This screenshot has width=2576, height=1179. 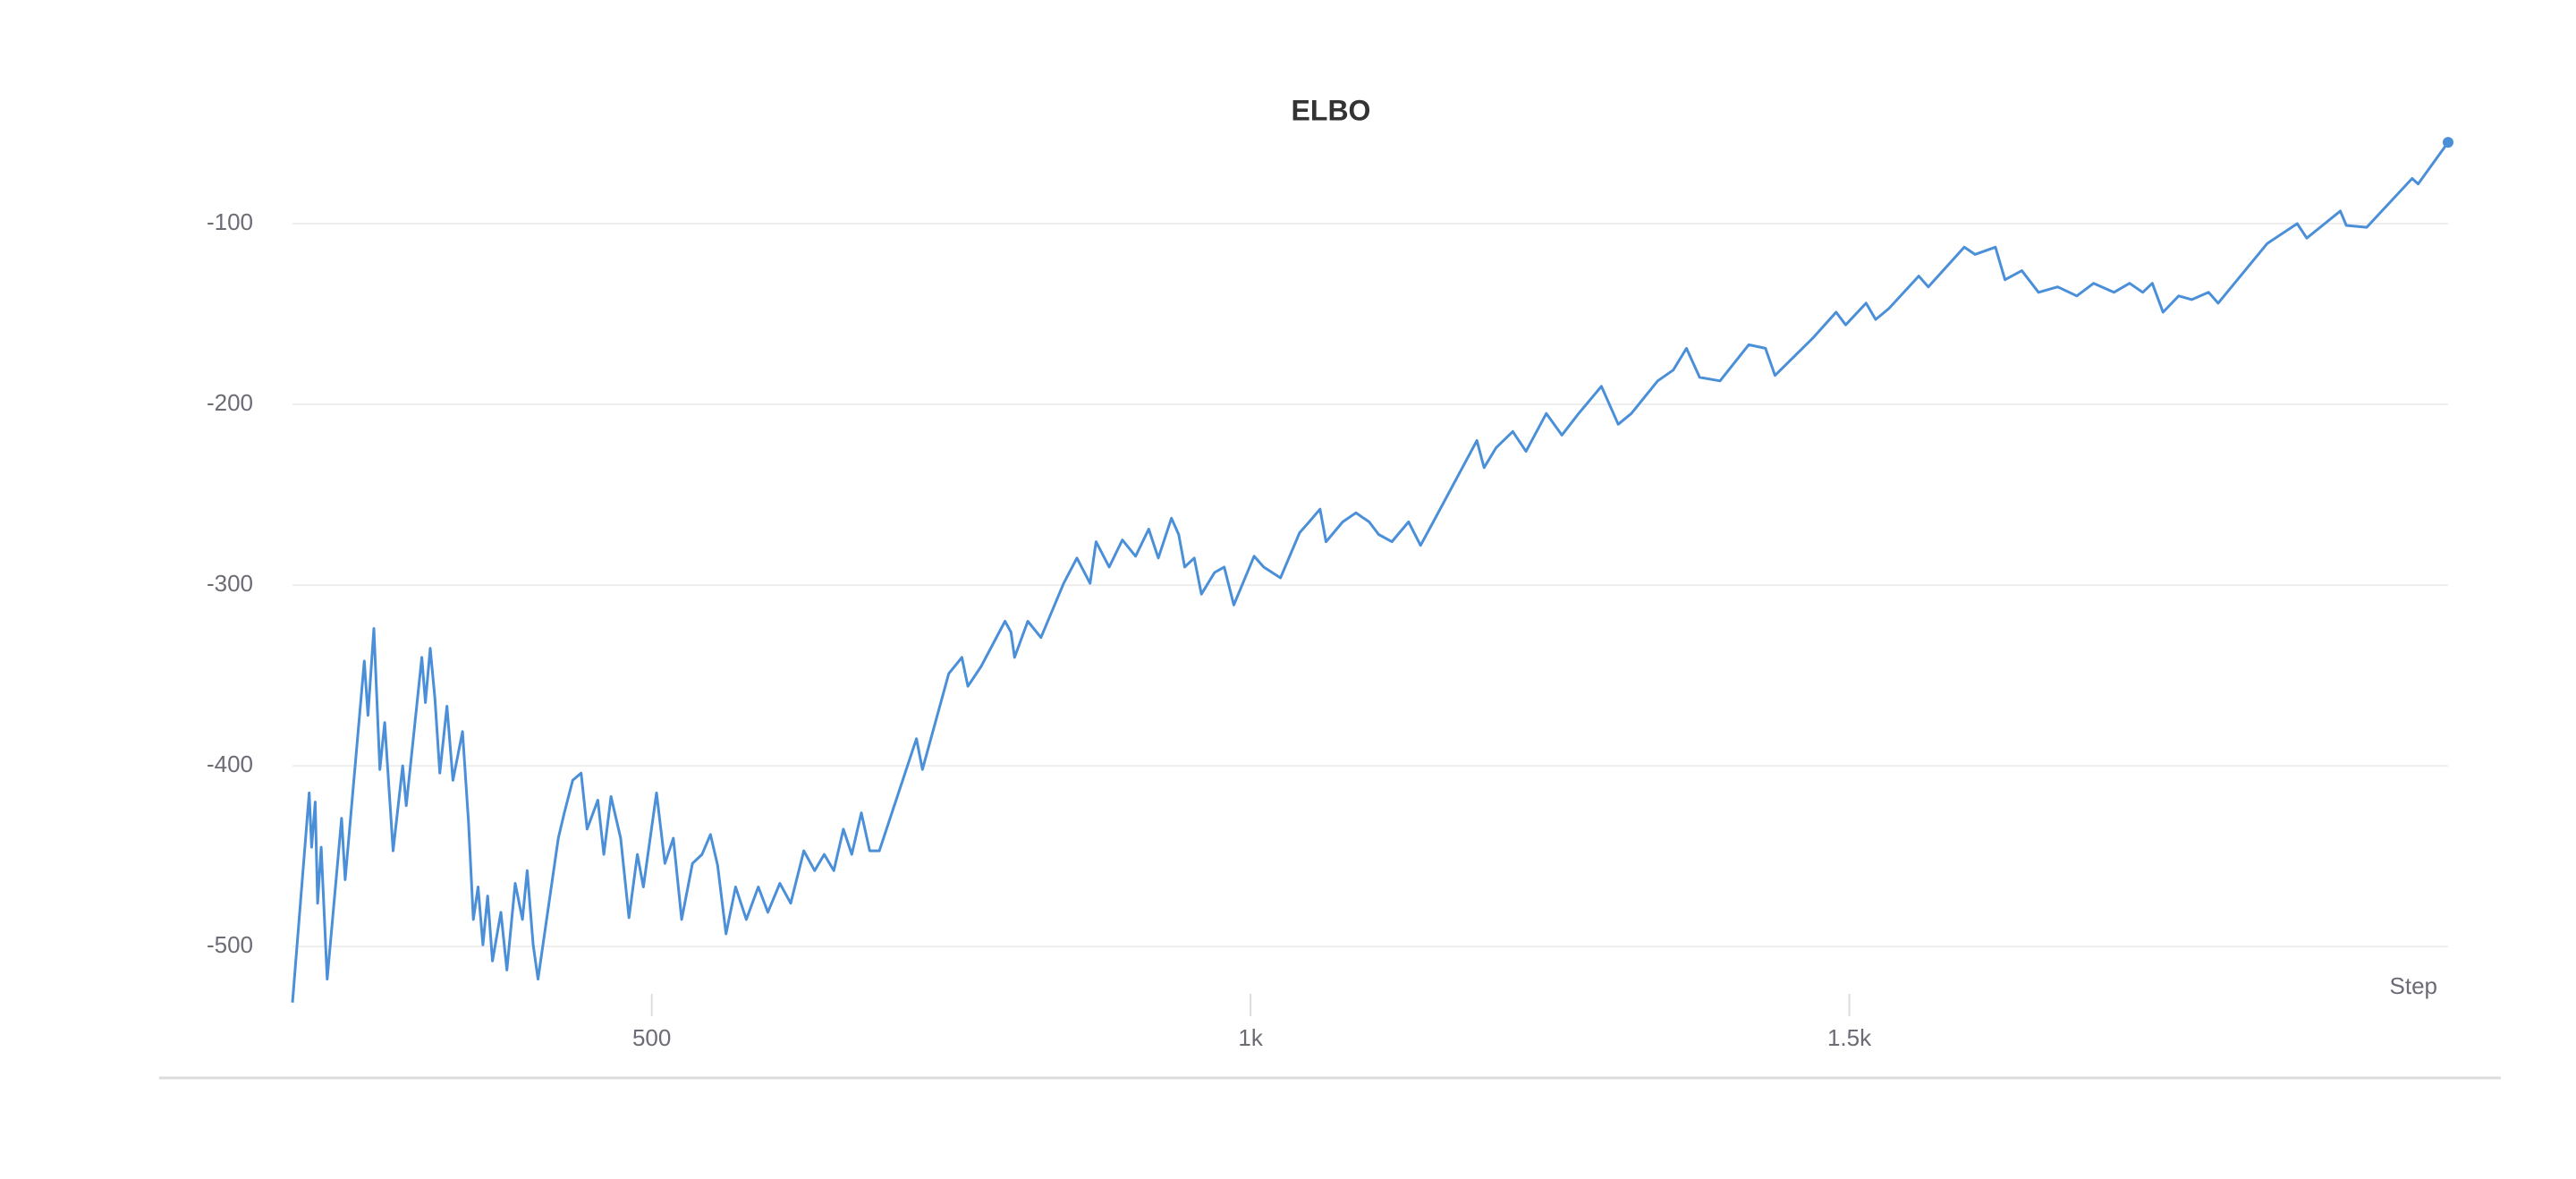 I want to click on chart-title: ELBO, so click(x=1331, y=110).